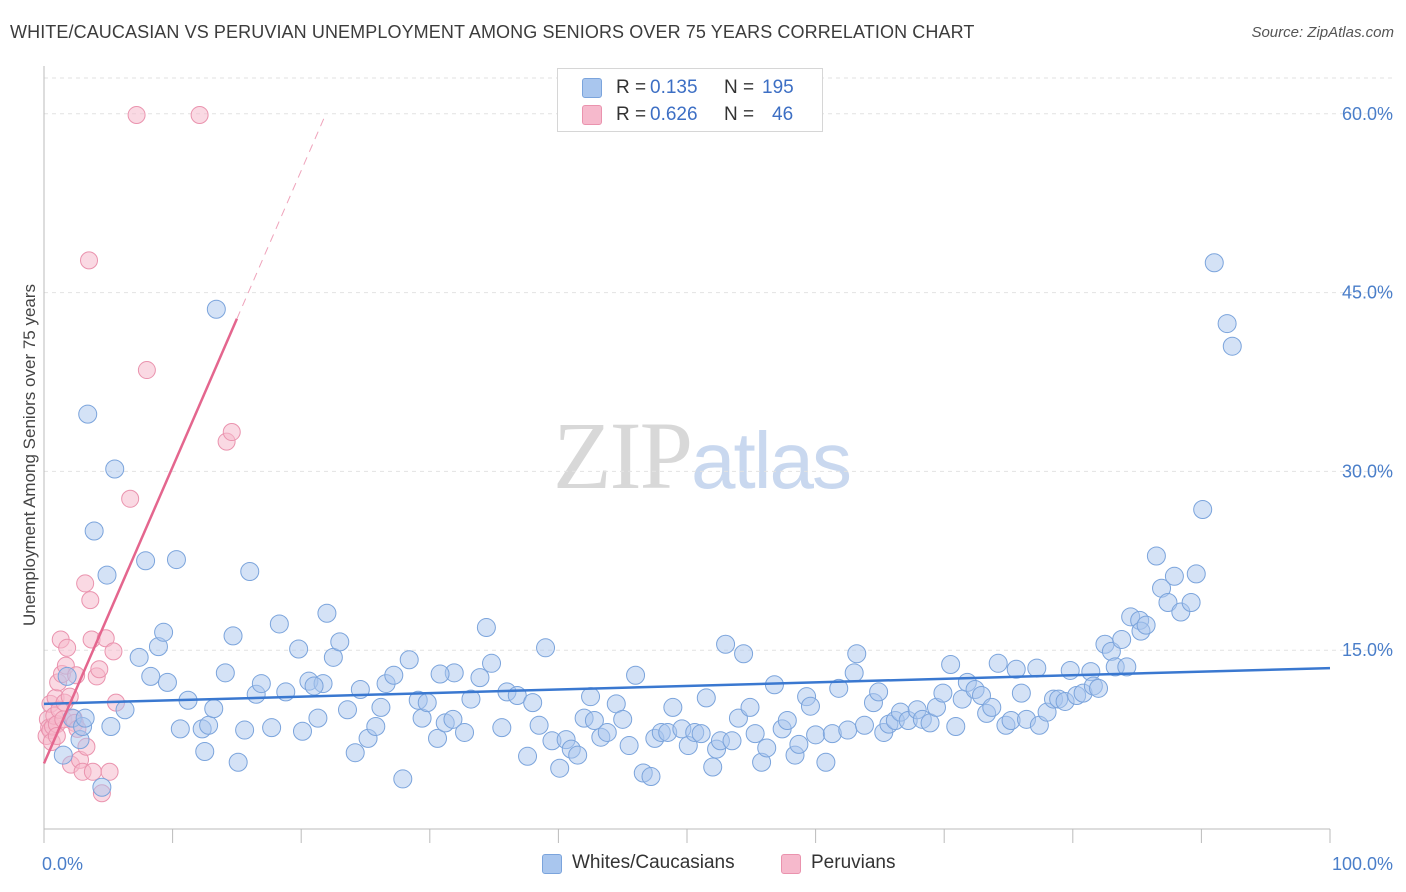 The width and height of the screenshot is (1406, 892). I want to click on correlation-legend: R = 0.135 N = 195 R = 0.626 N = 46, so click(690, 100).